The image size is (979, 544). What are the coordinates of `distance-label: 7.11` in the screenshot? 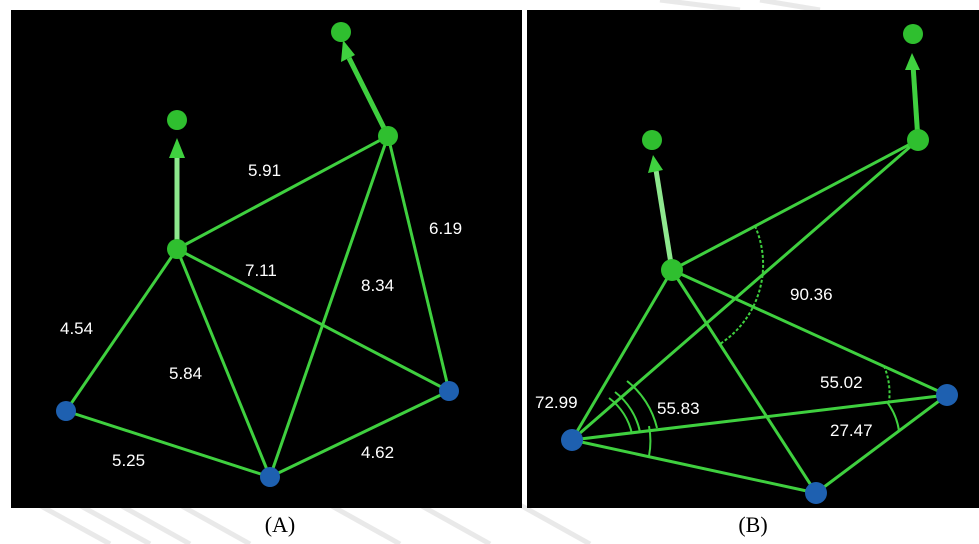 It's located at (261, 270).